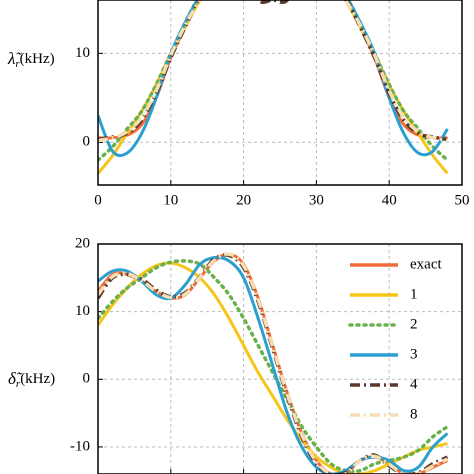 The width and height of the screenshot is (474, 474). I want to click on x-tick-label: 40, so click(389, 200).